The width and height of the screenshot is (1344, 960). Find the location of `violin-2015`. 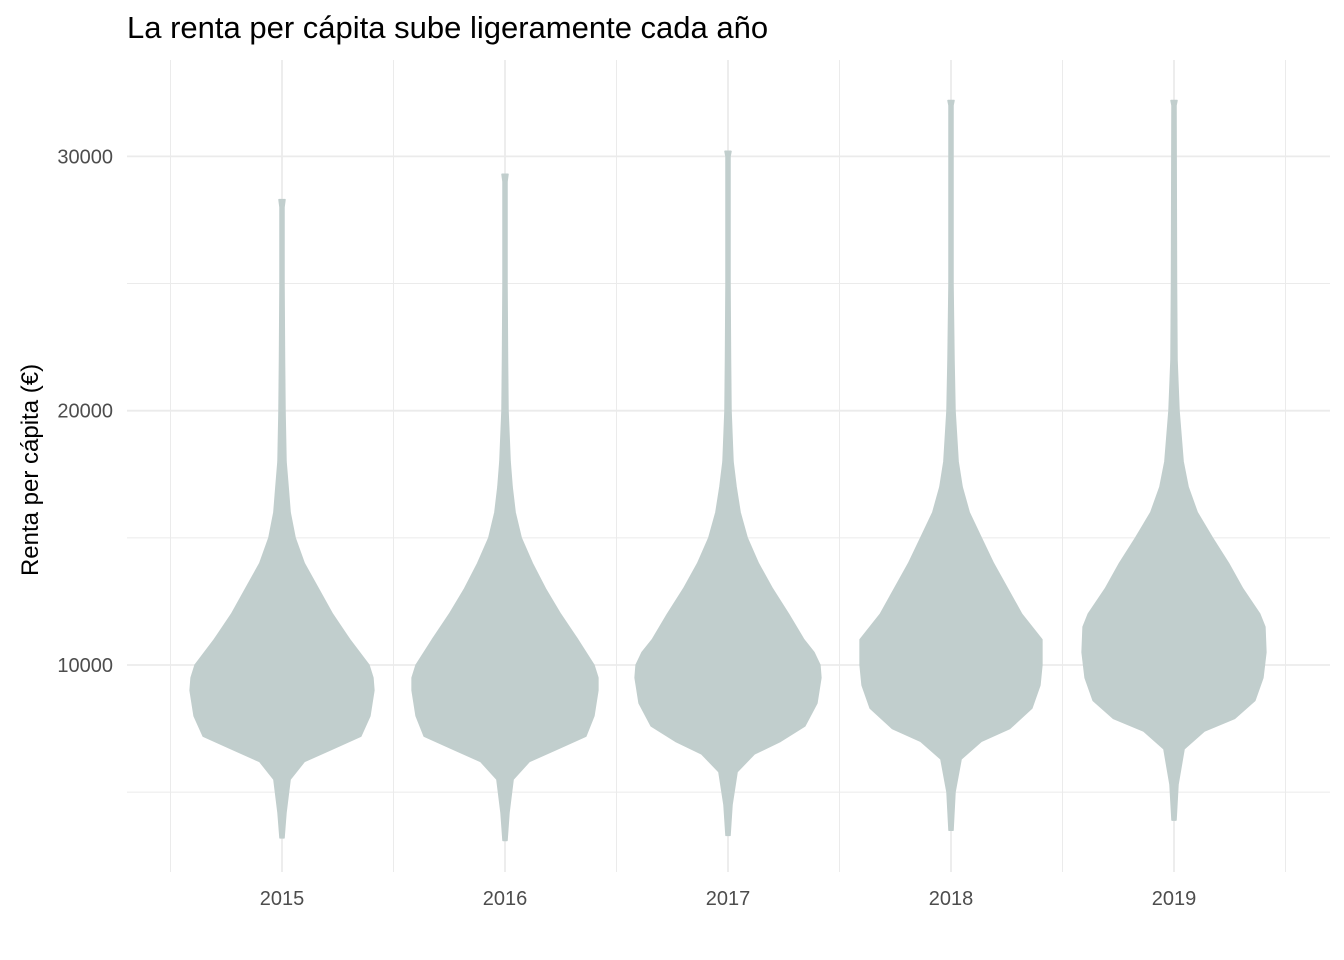

violin-2015 is located at coordinates (282, 518).